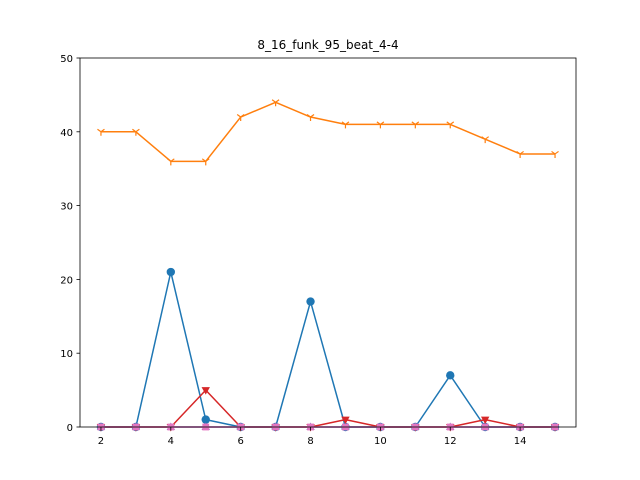 This screenshot has height=480, width=640. What do you see at coordinates (171, 441) in the screenshot?
I see `x-tick-label: 4` at bounding box center [171, 441].